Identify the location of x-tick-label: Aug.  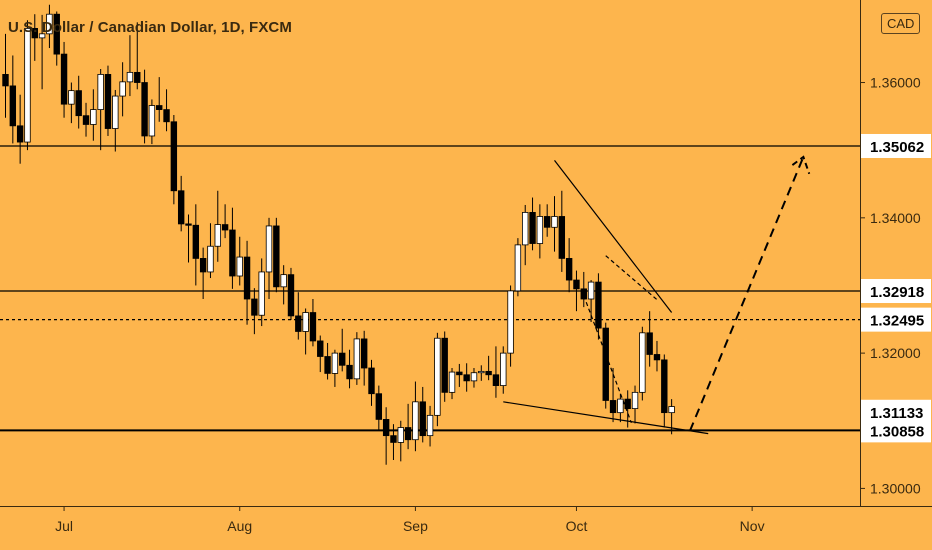
(239, 526).